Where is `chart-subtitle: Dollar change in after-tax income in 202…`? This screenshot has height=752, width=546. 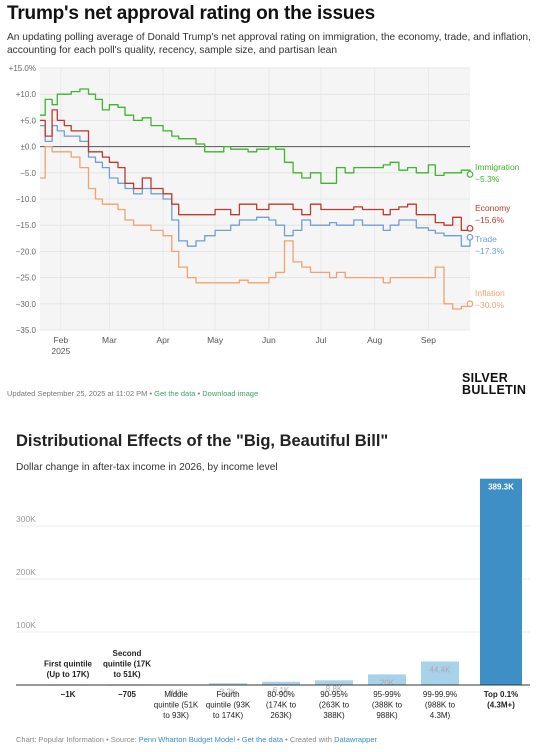
chart-subtitle: Dollar change in after-tax income in 202… is located at coordinates (147, 467).